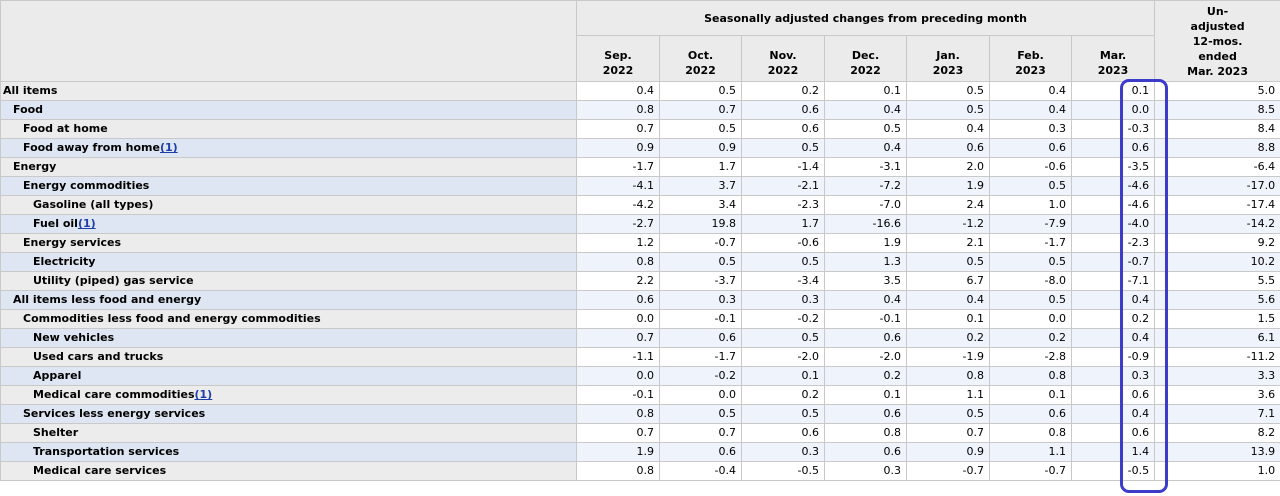  What do you see at coordinates (288, 167) in the screenshot?
I see `row-label: Energy` at bounding box center [288, 167].